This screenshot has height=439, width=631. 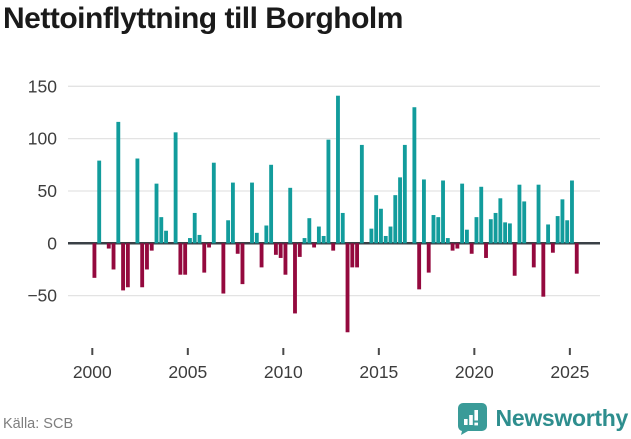 I want to click on bar-2001-Q3, so click(x=123, y=267).